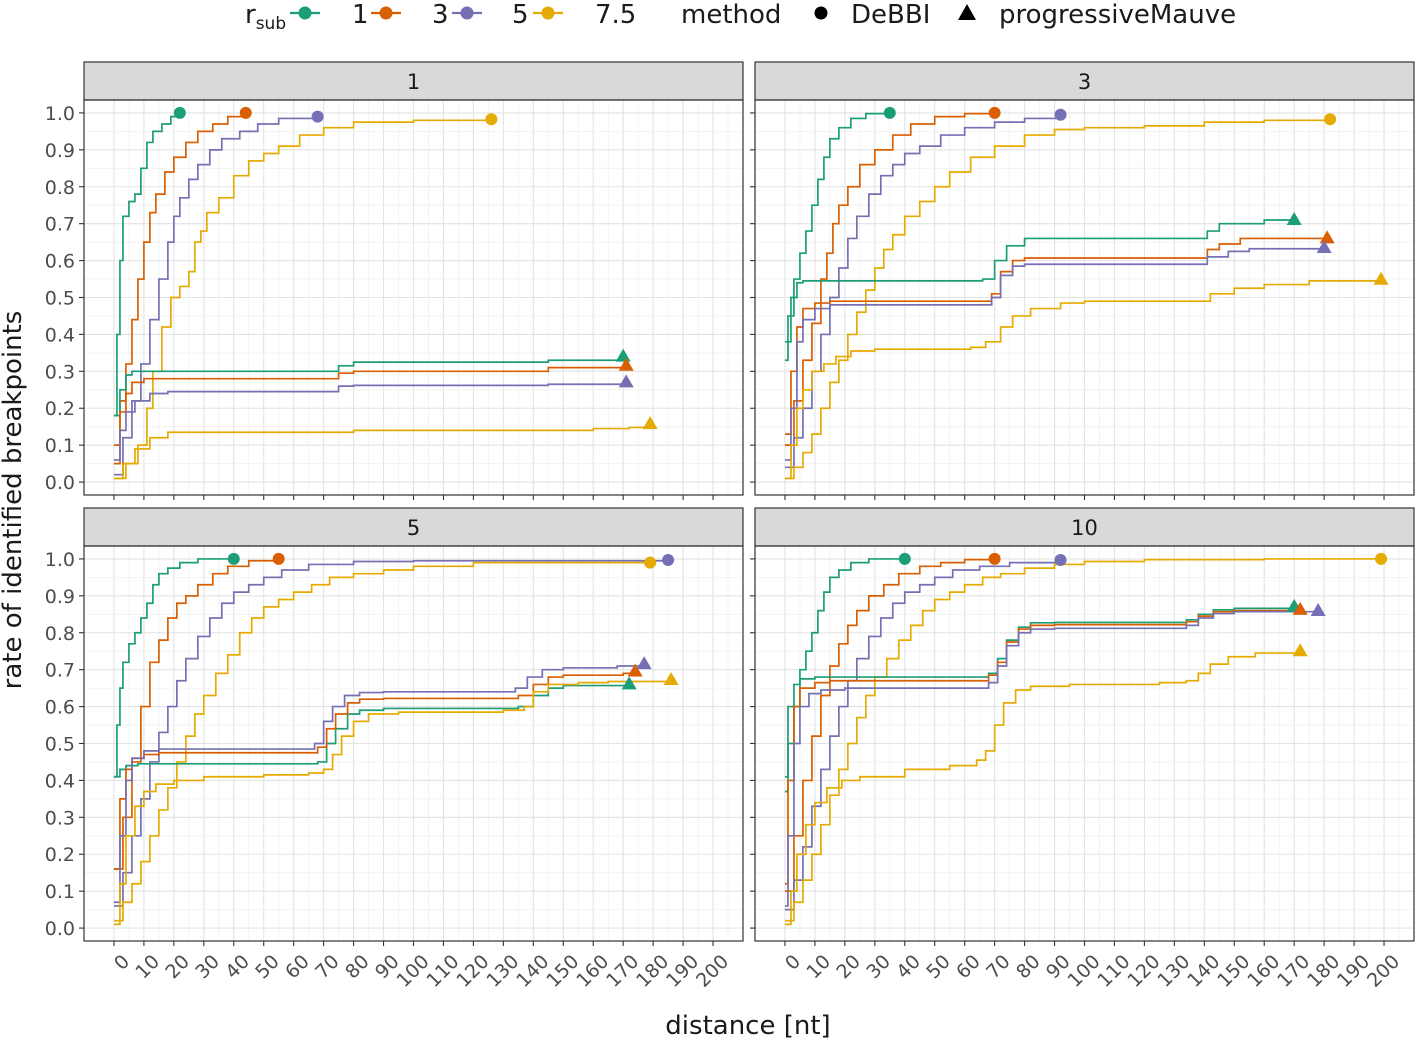 Image resolution: width=1416 pixels, height=1045 pixels. Describe the element at coordinates (60, 818) in the screenshot. I see `y-tick-label: 0.3` at that location.